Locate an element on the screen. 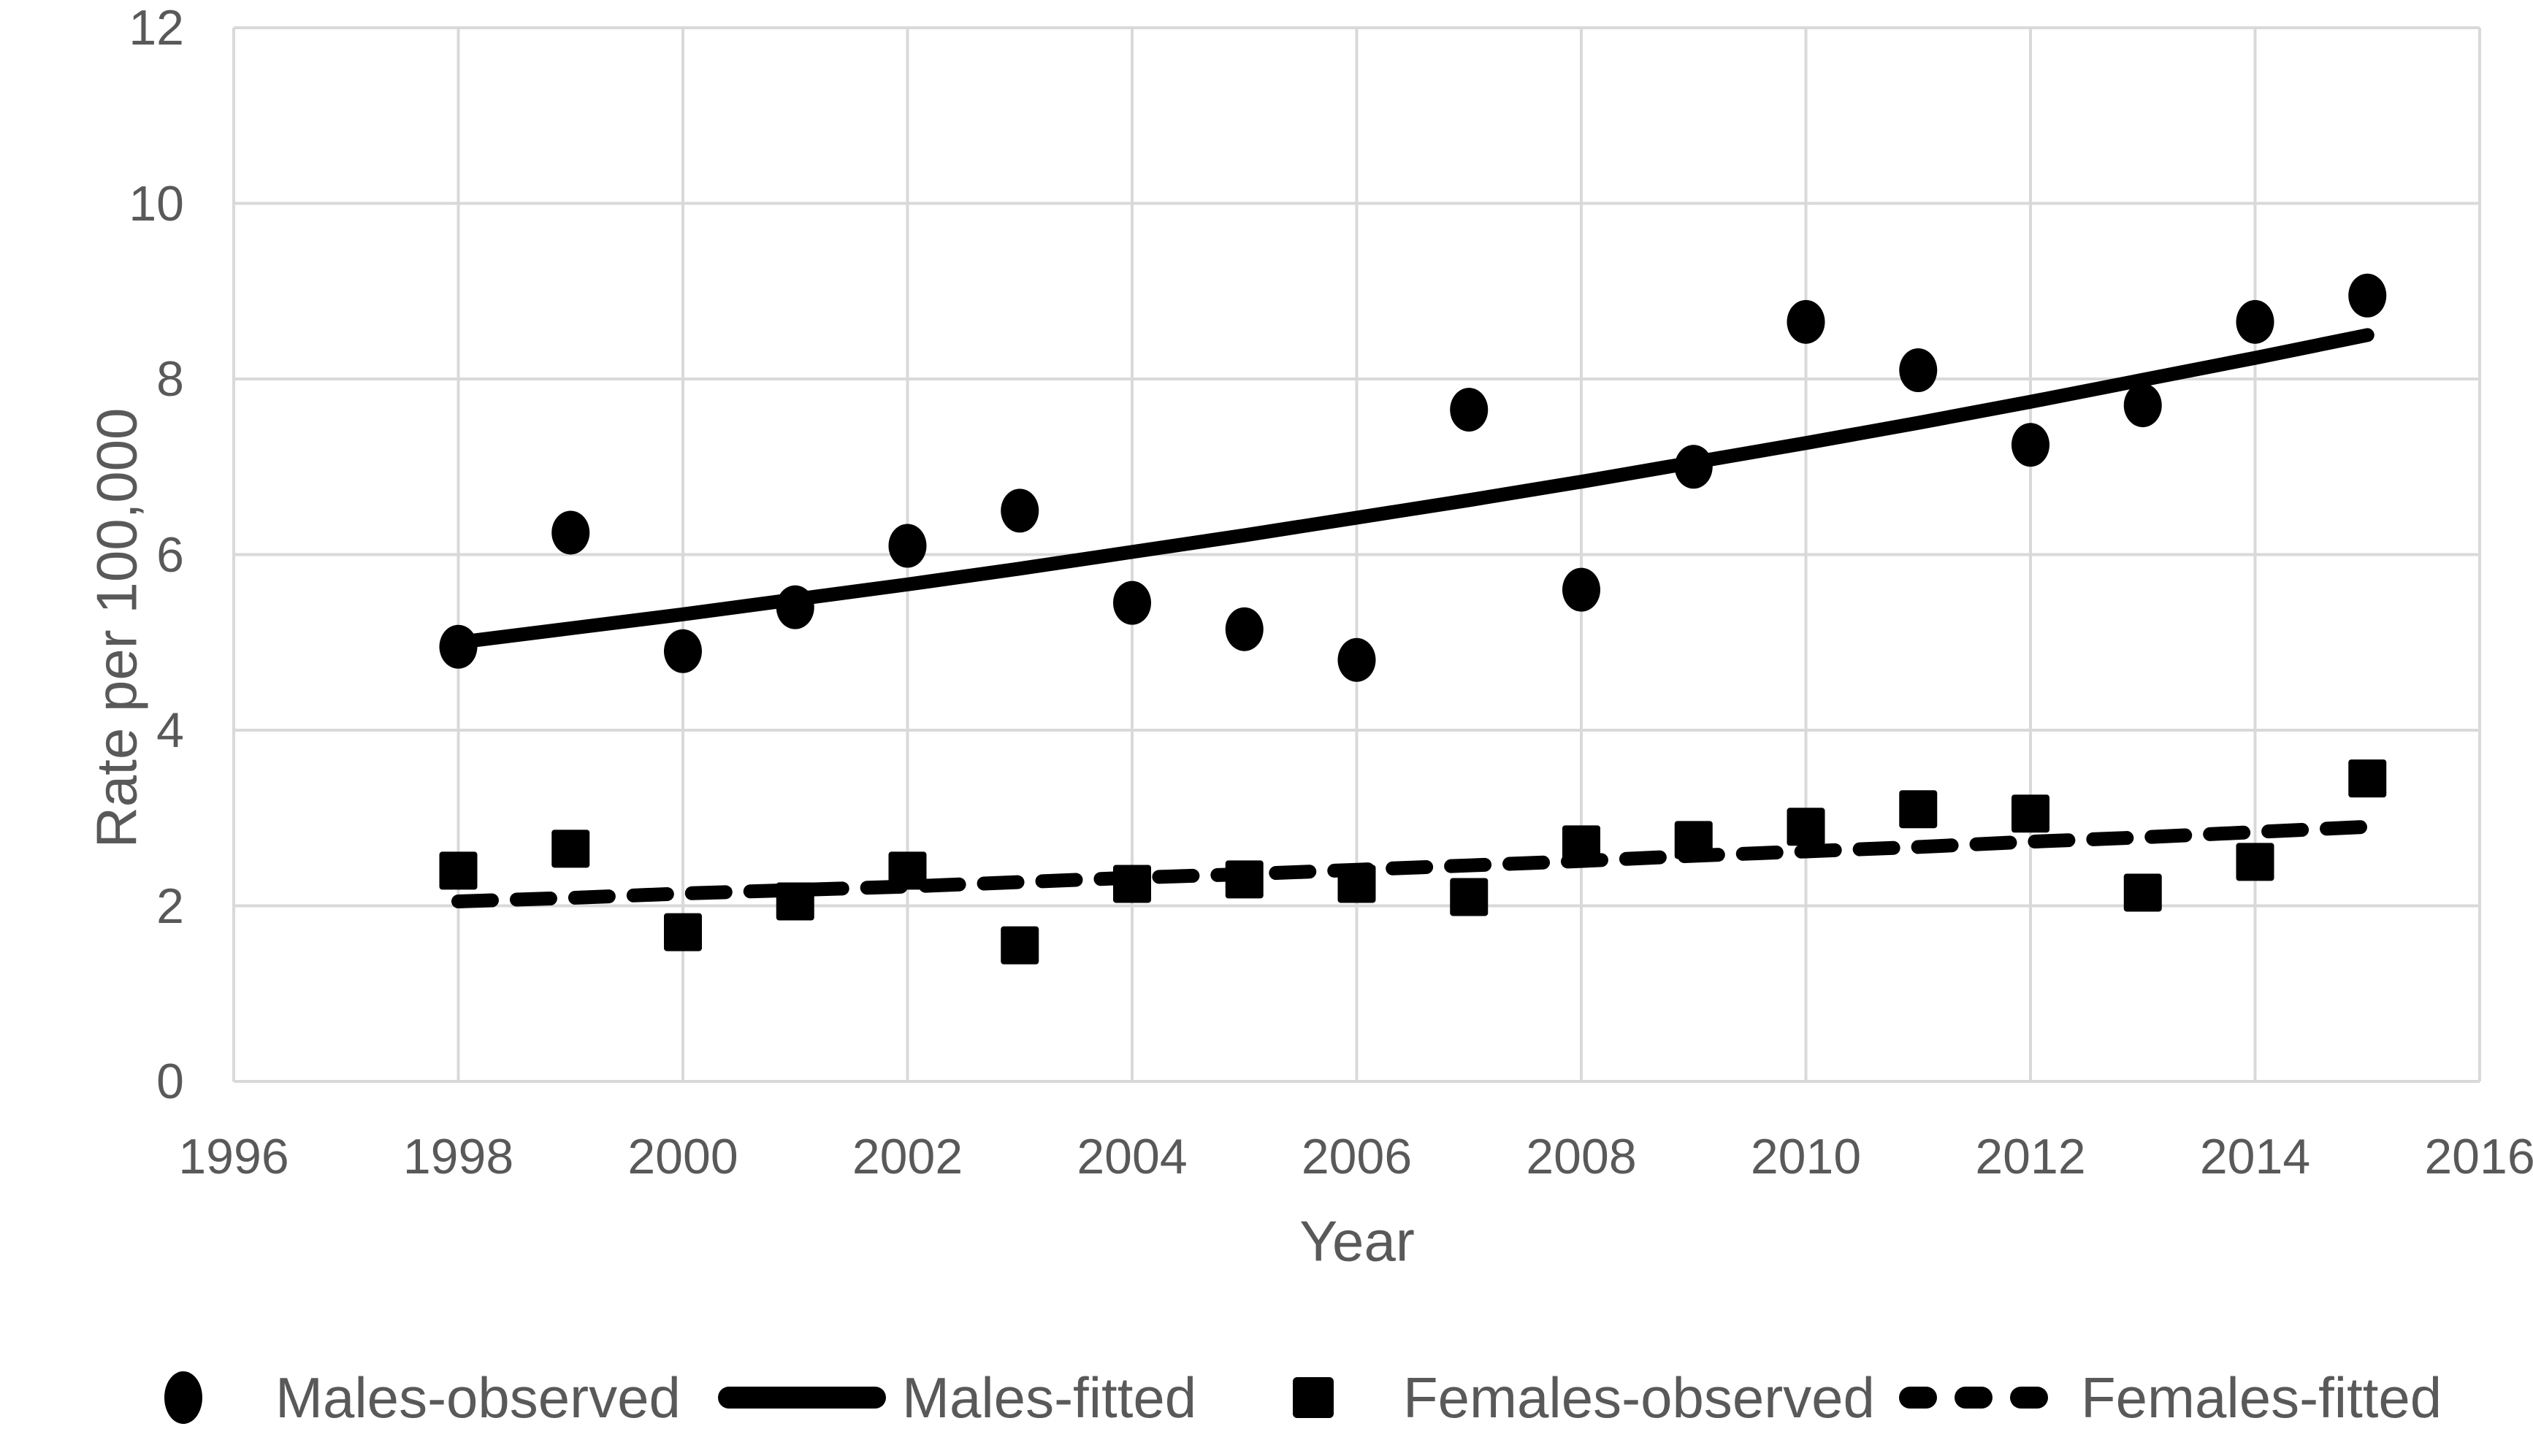 The width and height of the screenshot is (2533, 1456). legend-item-males-observed: Males-observed is located at coordinates (422, 1397).